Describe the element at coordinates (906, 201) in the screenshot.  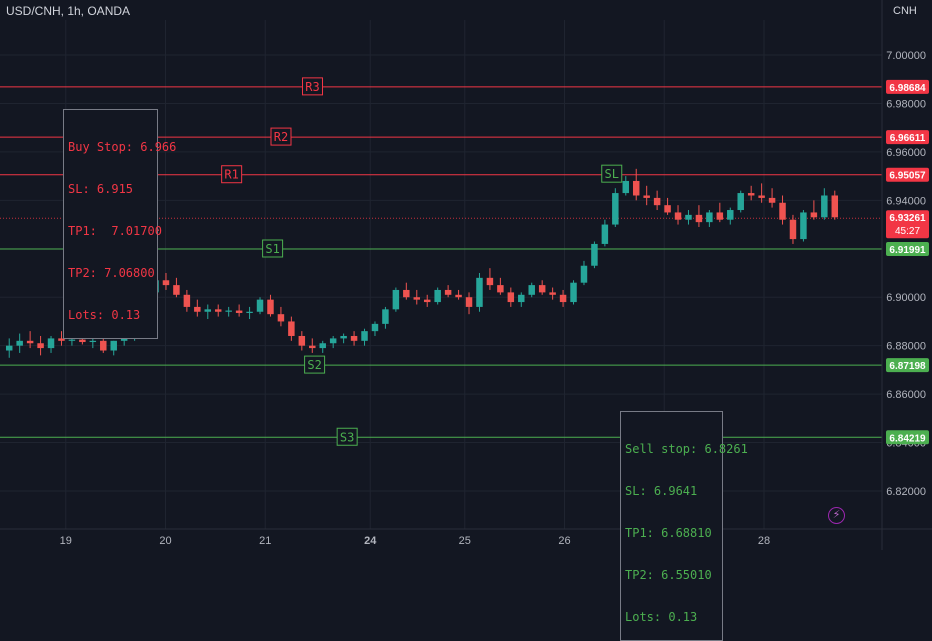
I see `price-tick-label: 6.94000` at that location.